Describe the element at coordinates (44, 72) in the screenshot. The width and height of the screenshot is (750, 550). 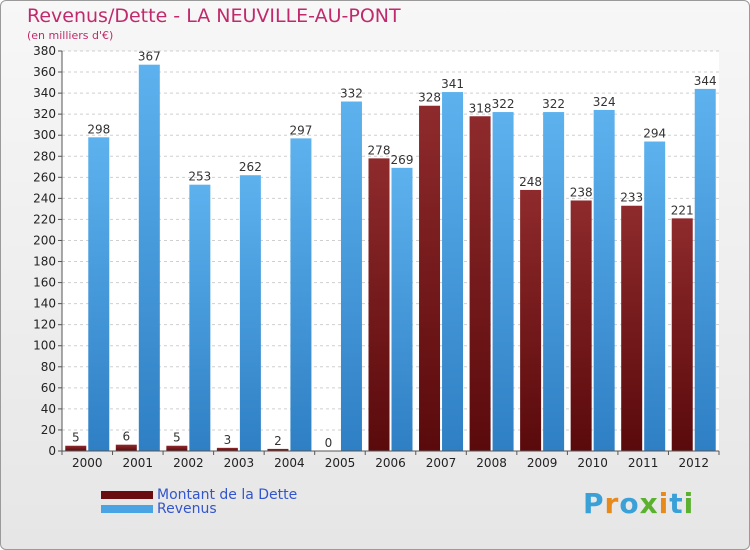
I see `y-tick-label: 360` at that location.